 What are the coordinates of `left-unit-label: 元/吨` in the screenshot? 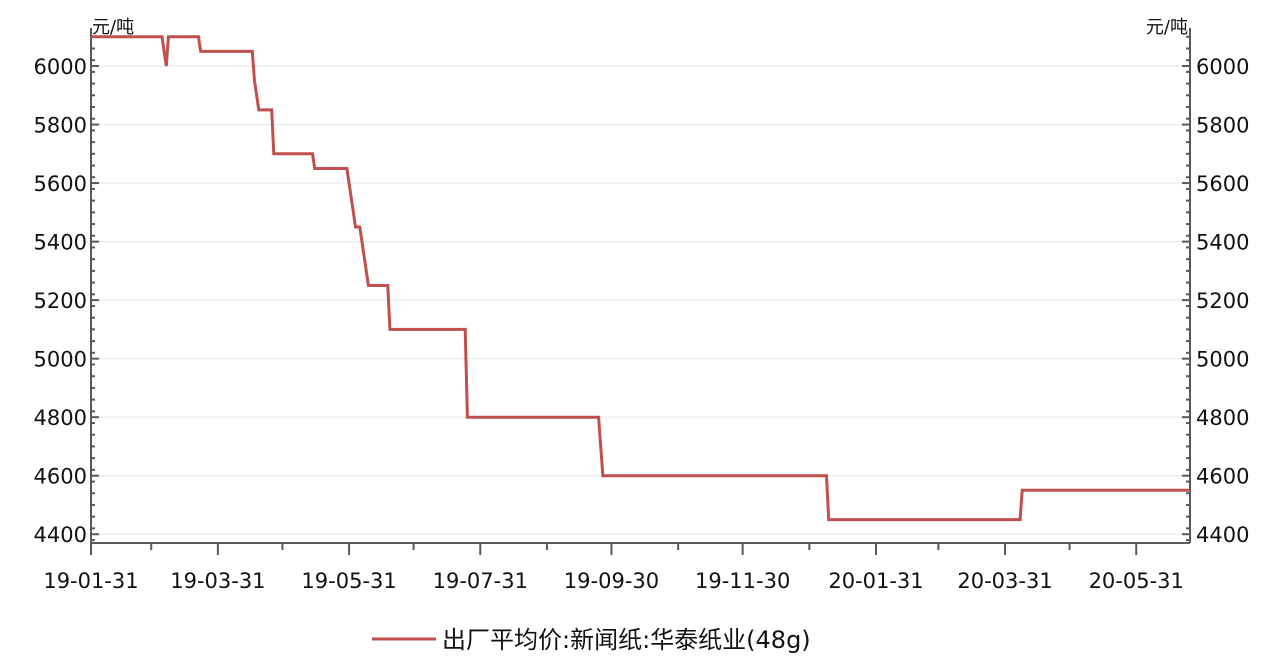 It's located at (113, 27).